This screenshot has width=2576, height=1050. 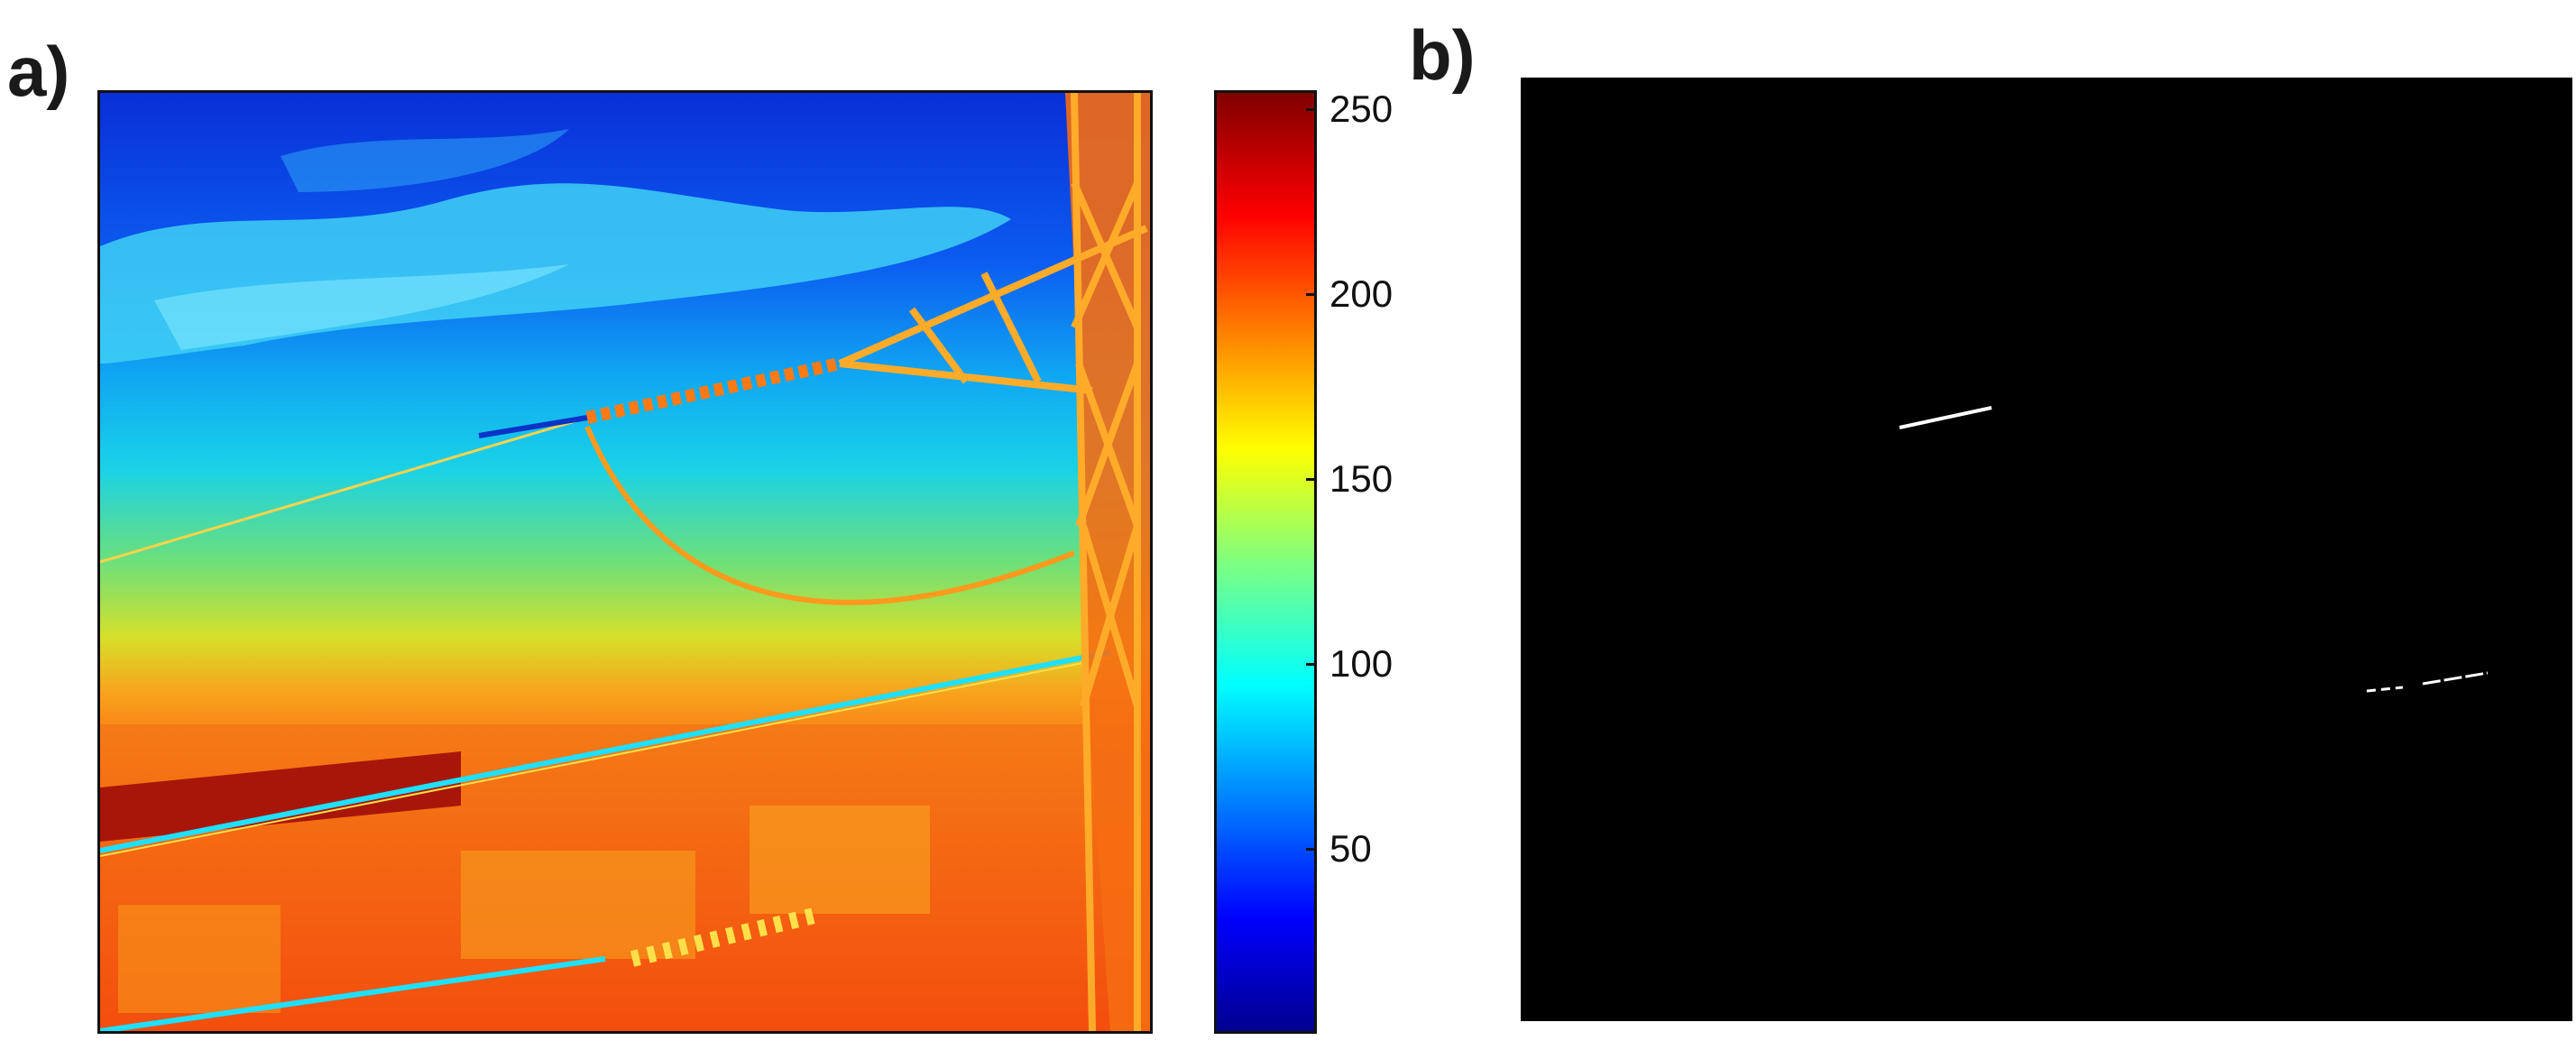 I want to click on panel-b-label: b), so click(x=1443, y=55).